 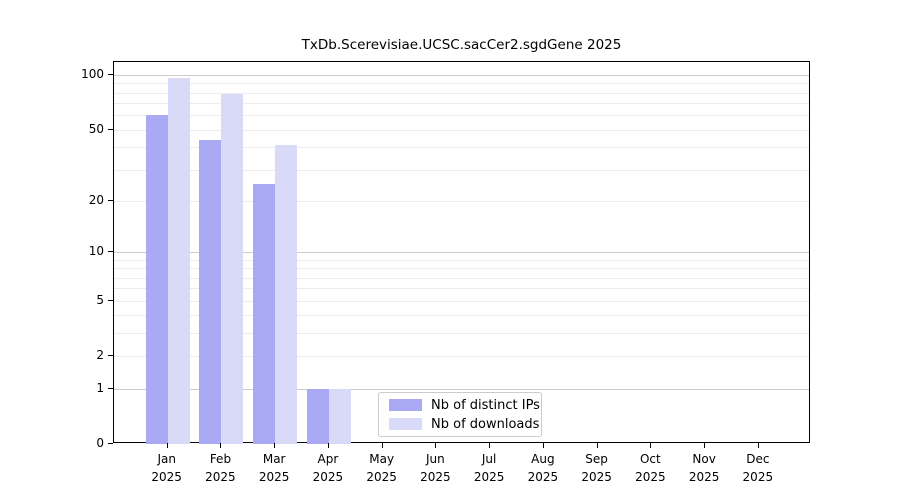 I want to click on x-tick-label: Oct 2025, so click(x=650, y=468).